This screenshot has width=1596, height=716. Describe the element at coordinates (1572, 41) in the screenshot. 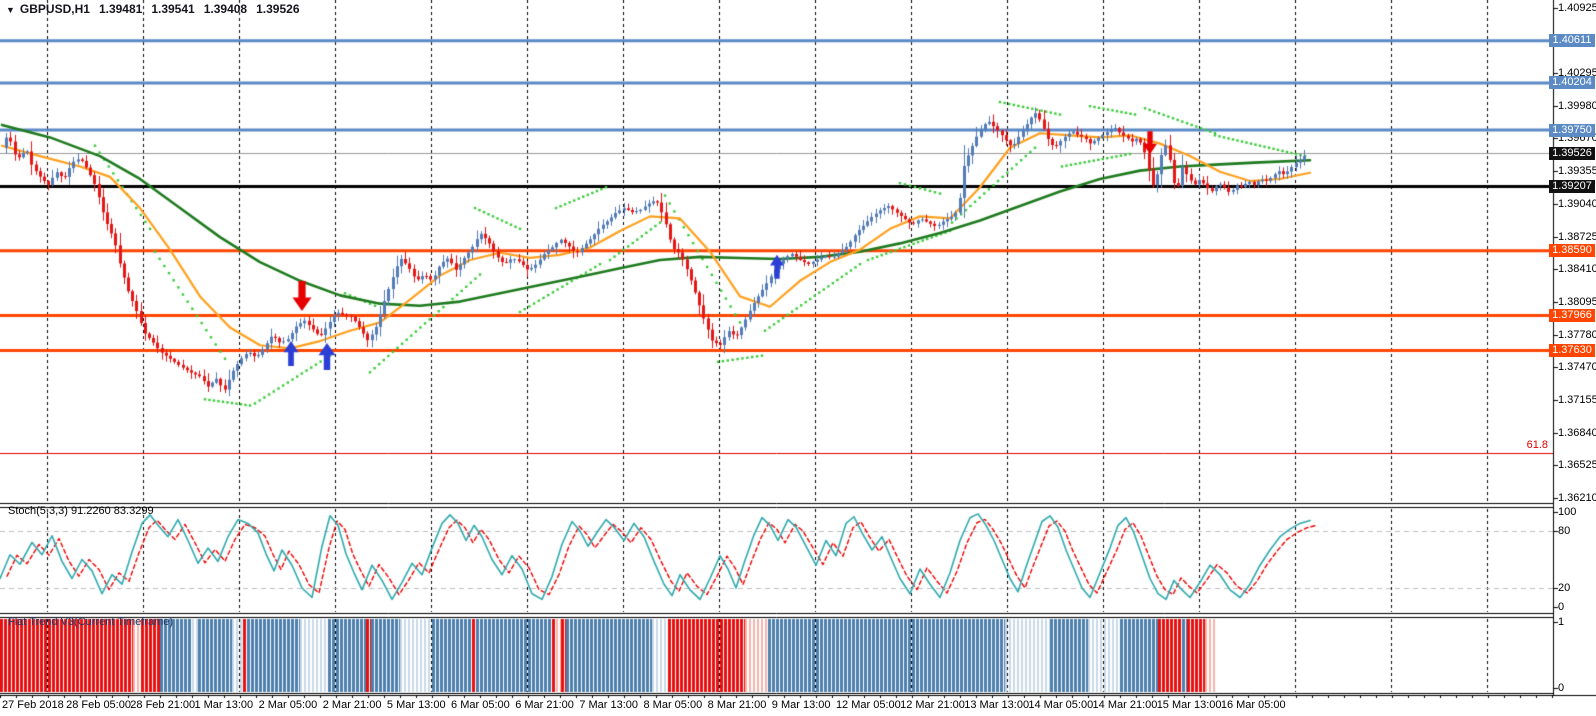

I see `price-level-badge: 1.40611` at that location.